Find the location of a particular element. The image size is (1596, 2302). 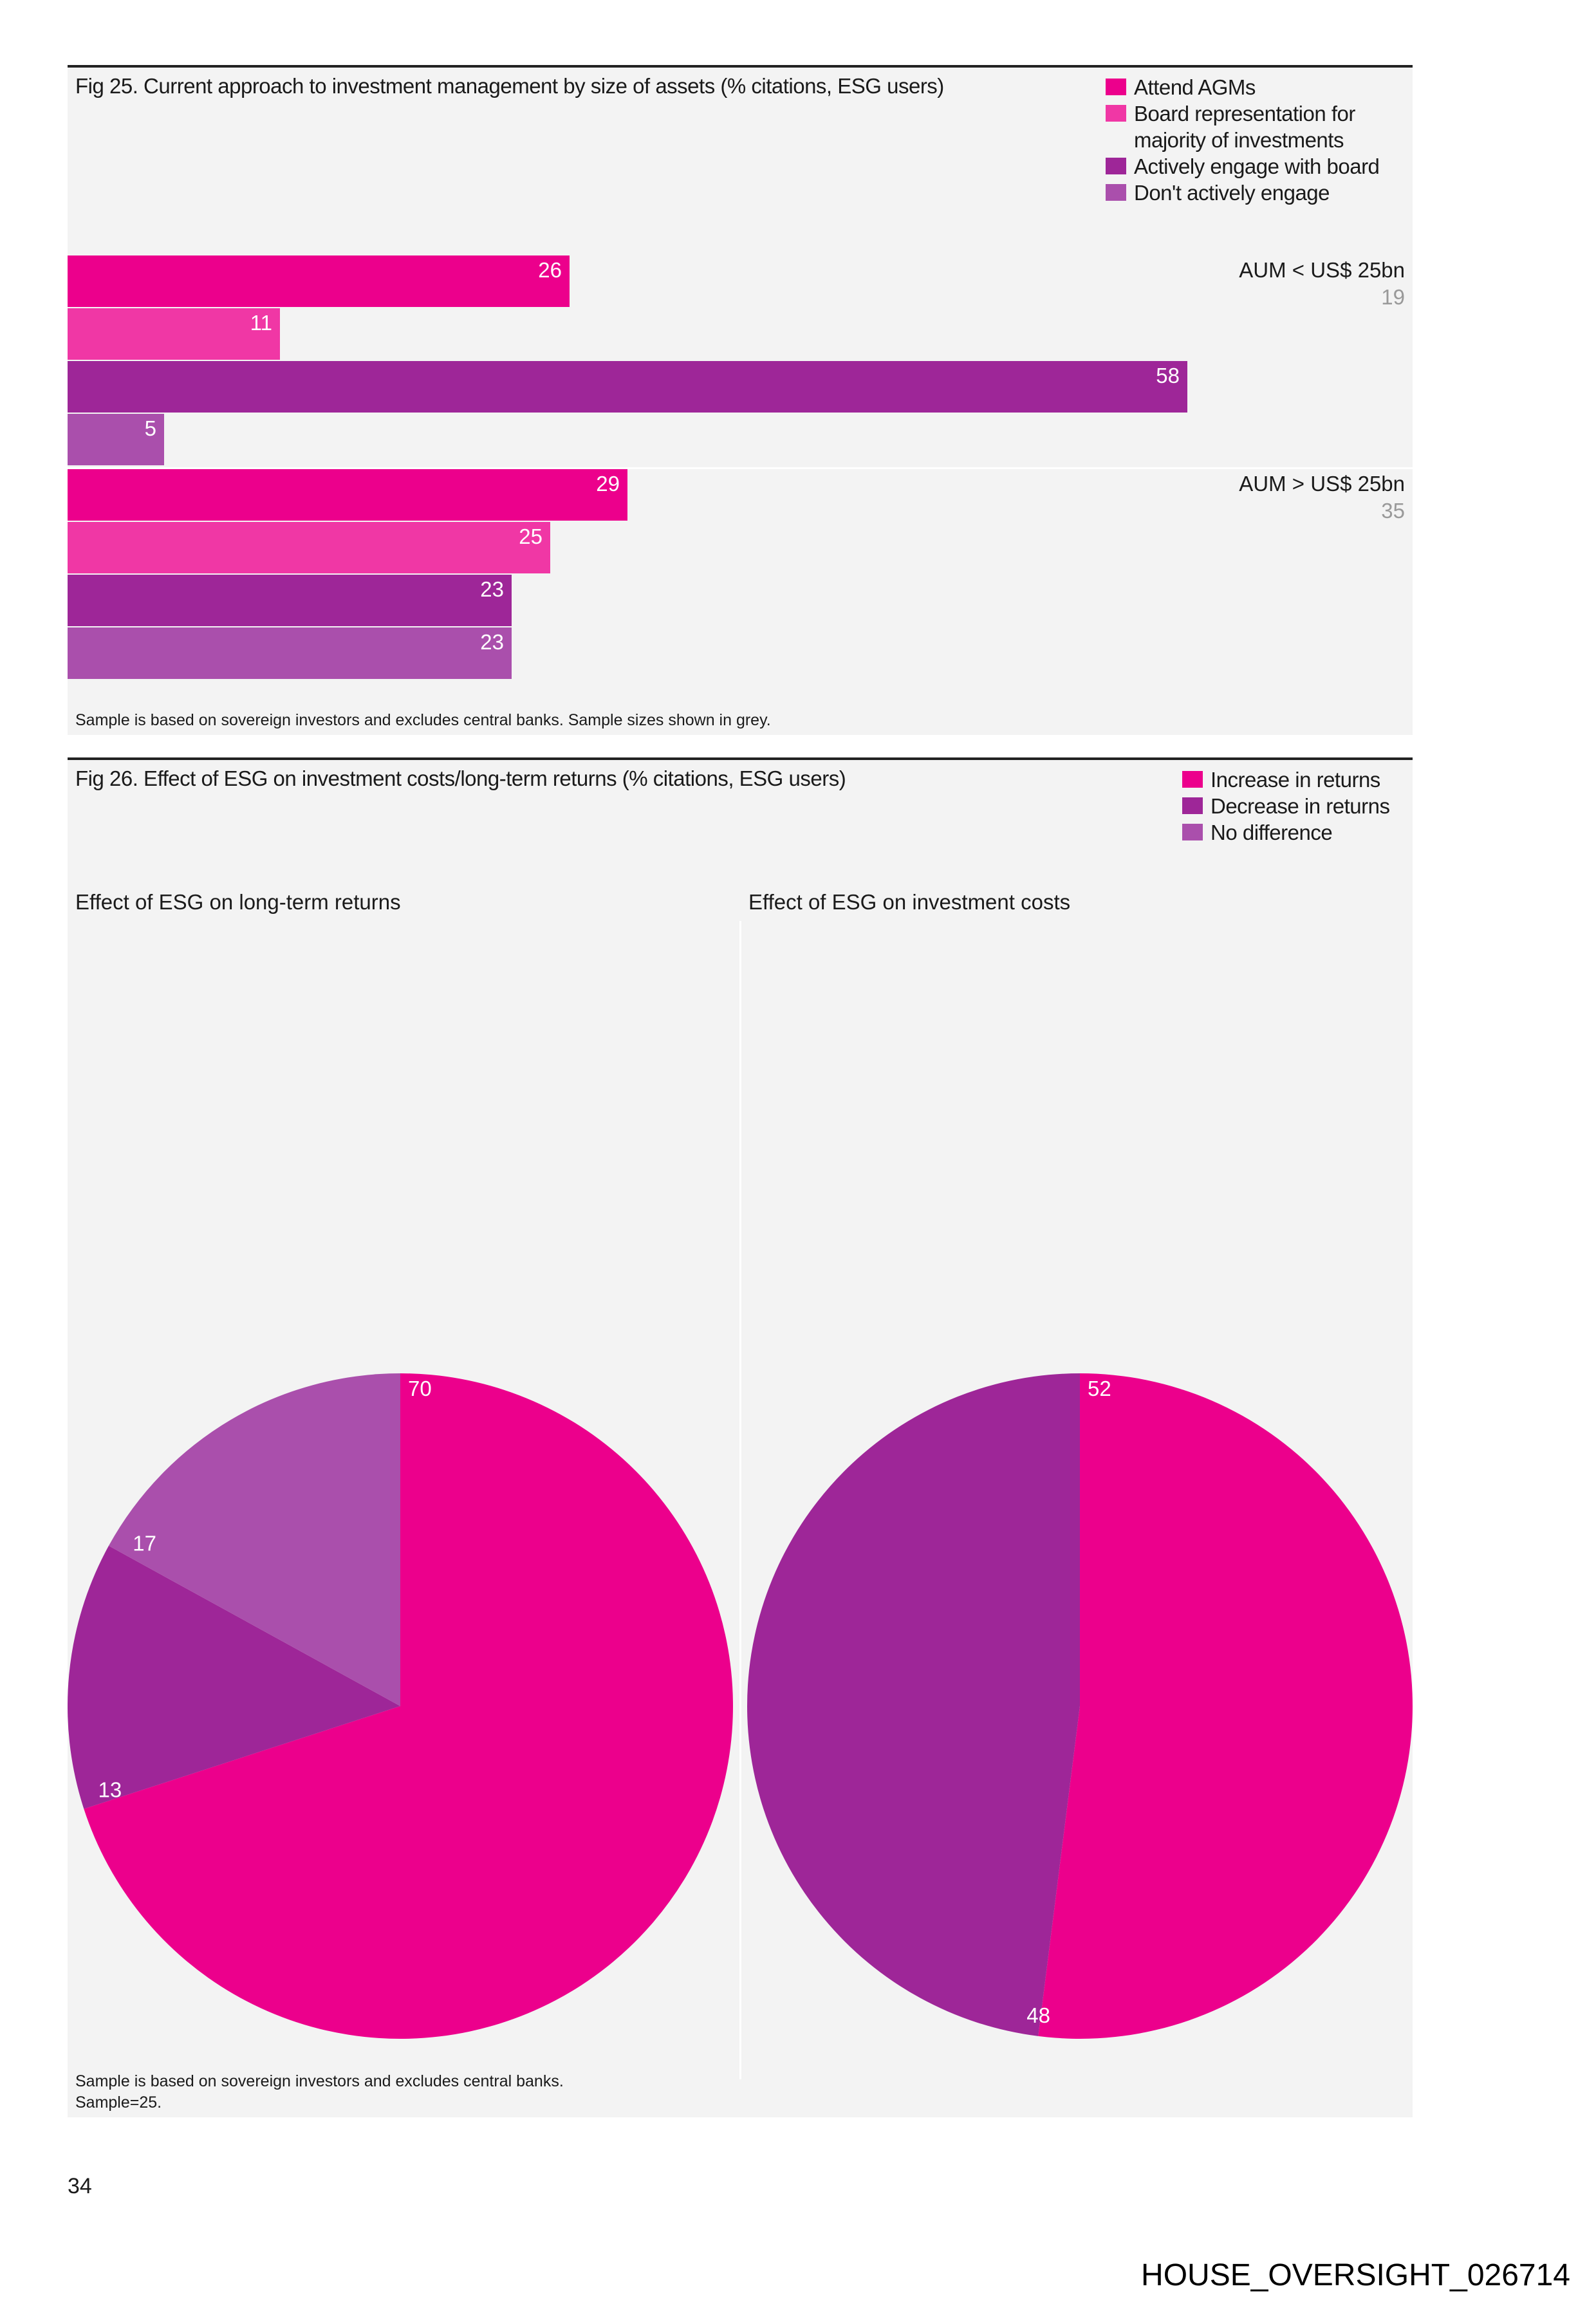

legend-item: Increase in returns is located at coordinates (1294, 779).